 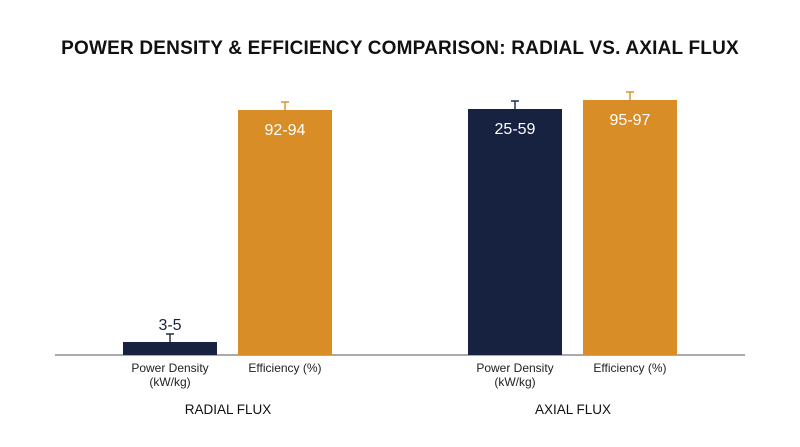 I want to click on data-label: 3-5, so click(x=169, y=325).